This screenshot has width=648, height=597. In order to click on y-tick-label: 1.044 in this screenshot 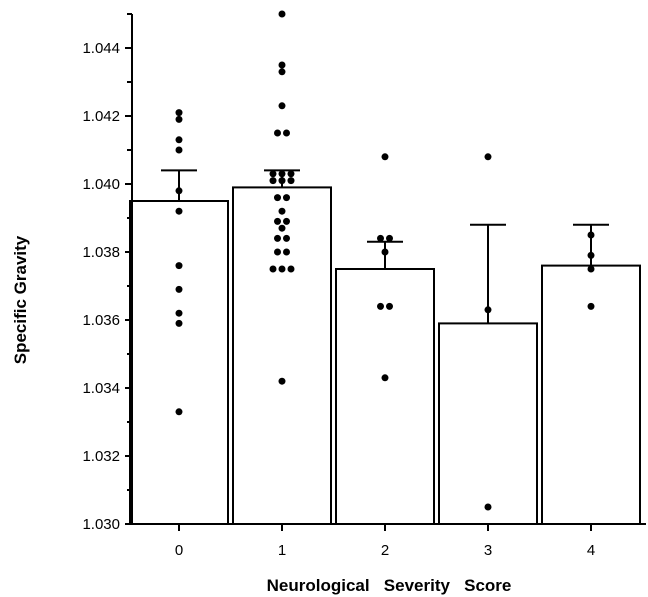, I will do `click(101, 48)`.